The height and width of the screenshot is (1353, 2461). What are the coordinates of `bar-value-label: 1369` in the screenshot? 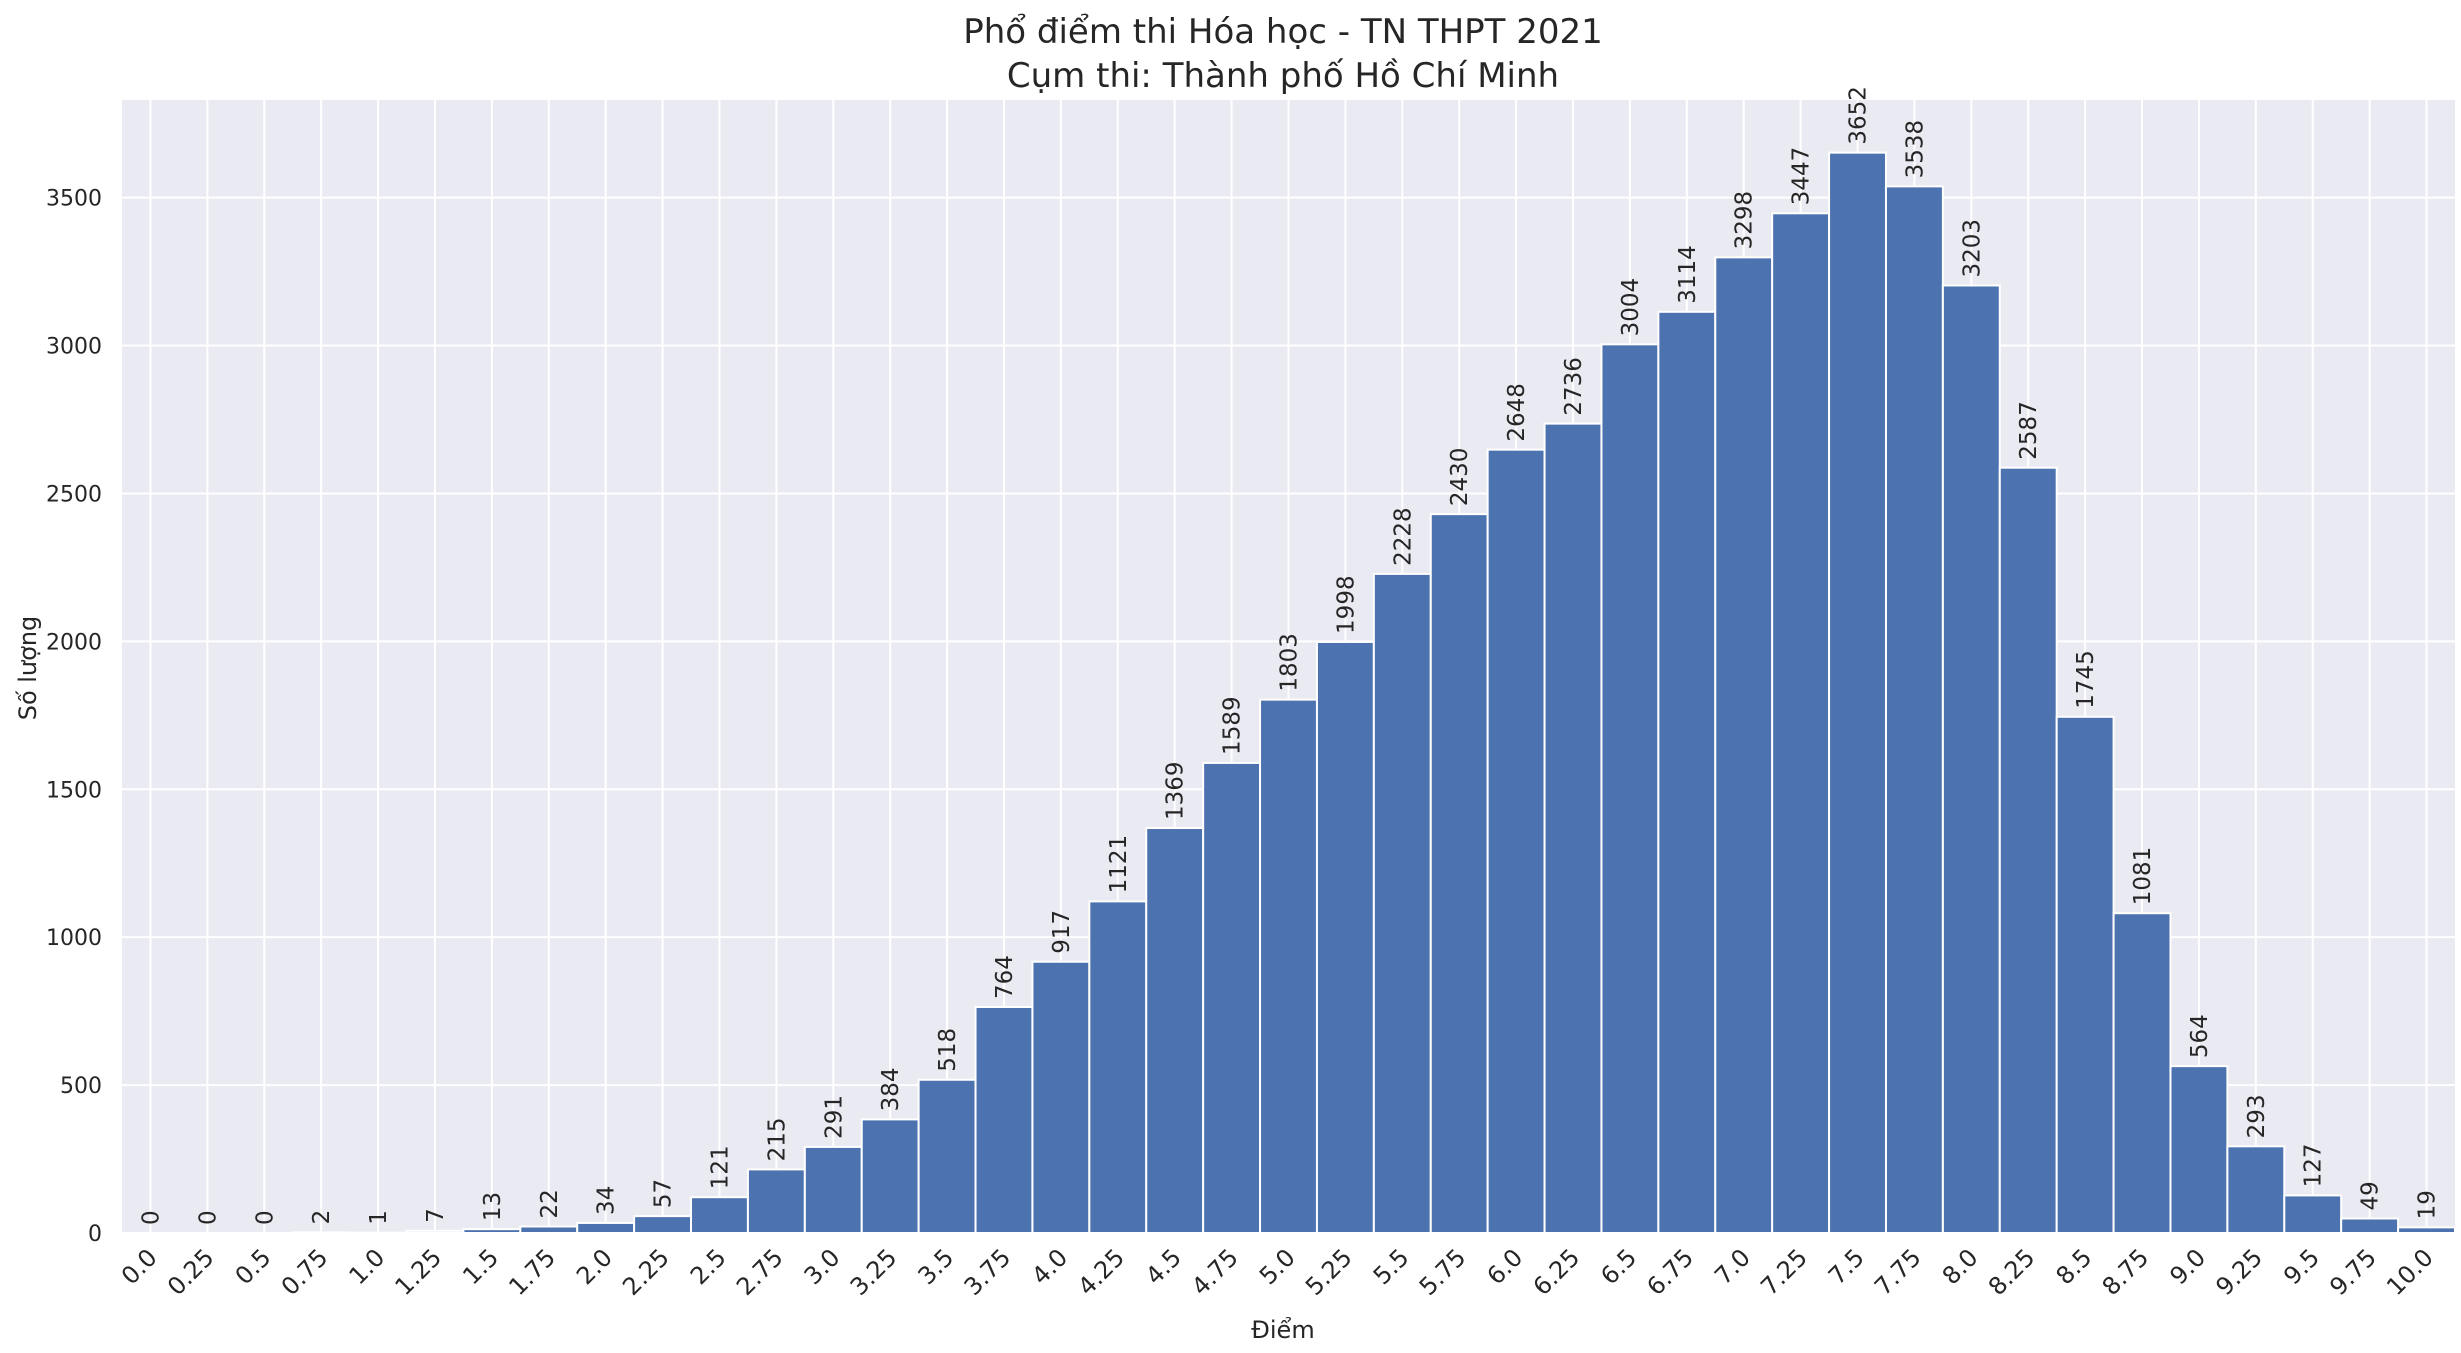 It's located at (1176, 790).